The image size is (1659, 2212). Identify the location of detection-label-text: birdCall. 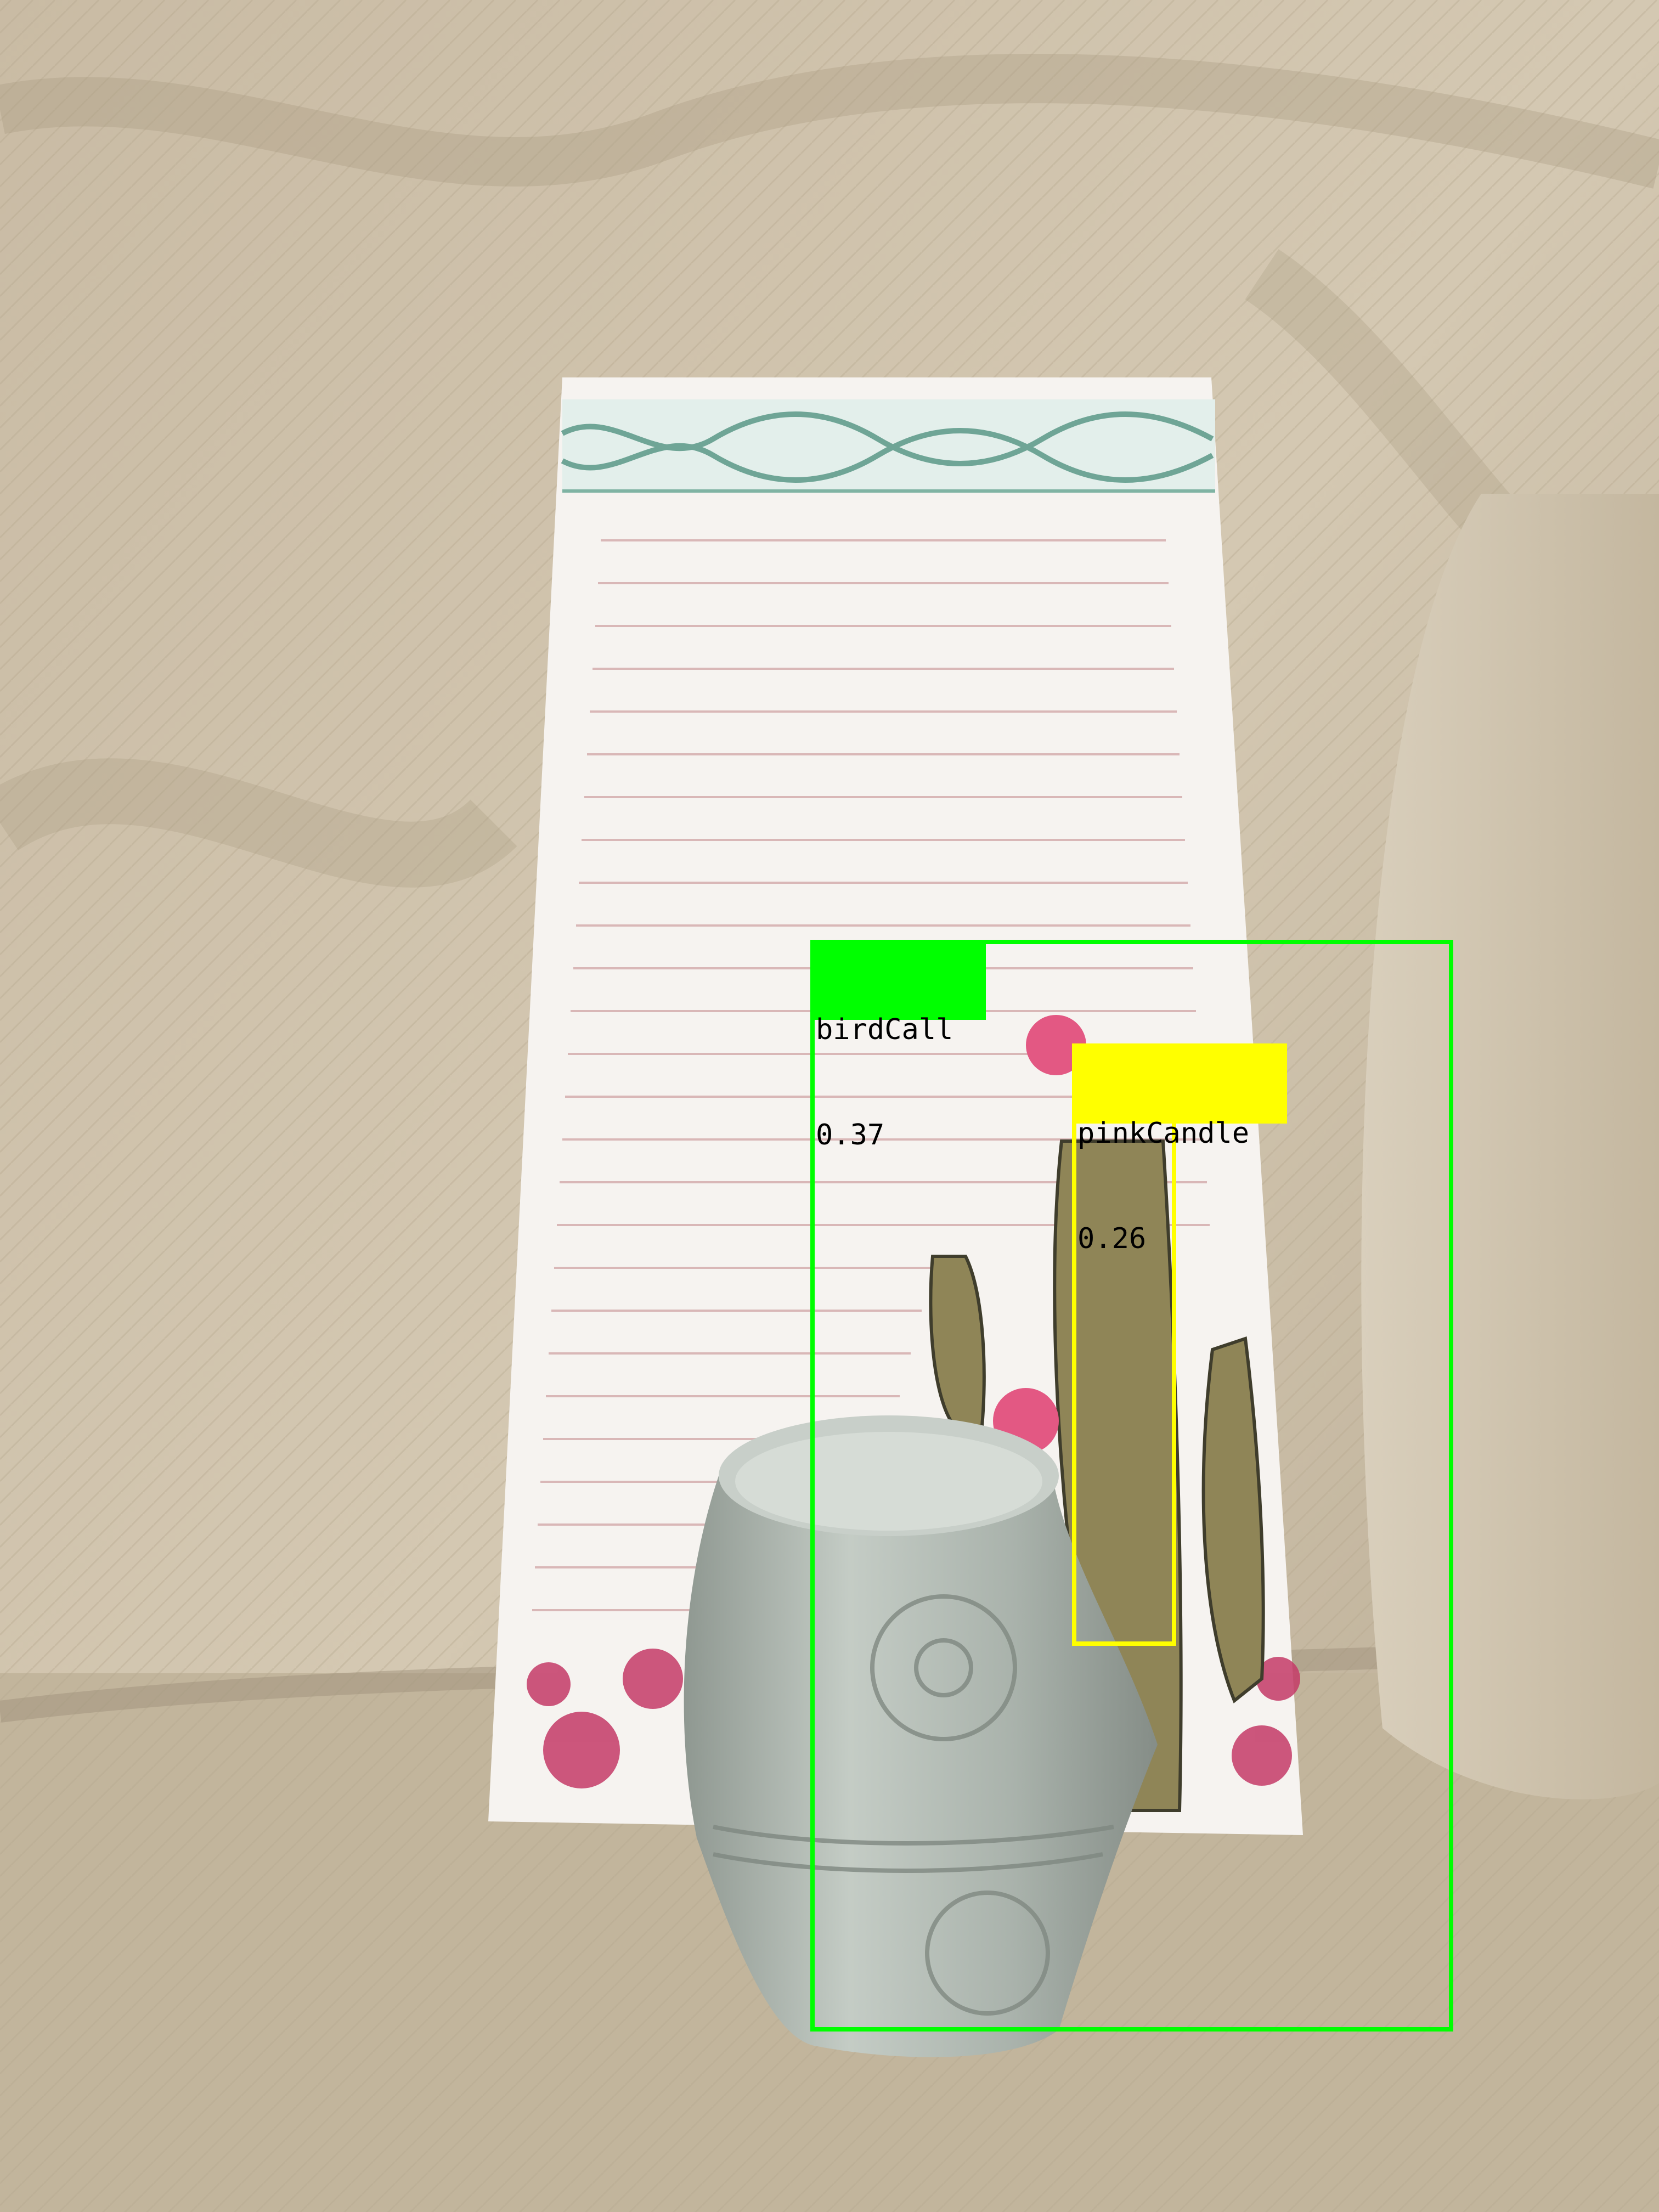
(898, 1029).